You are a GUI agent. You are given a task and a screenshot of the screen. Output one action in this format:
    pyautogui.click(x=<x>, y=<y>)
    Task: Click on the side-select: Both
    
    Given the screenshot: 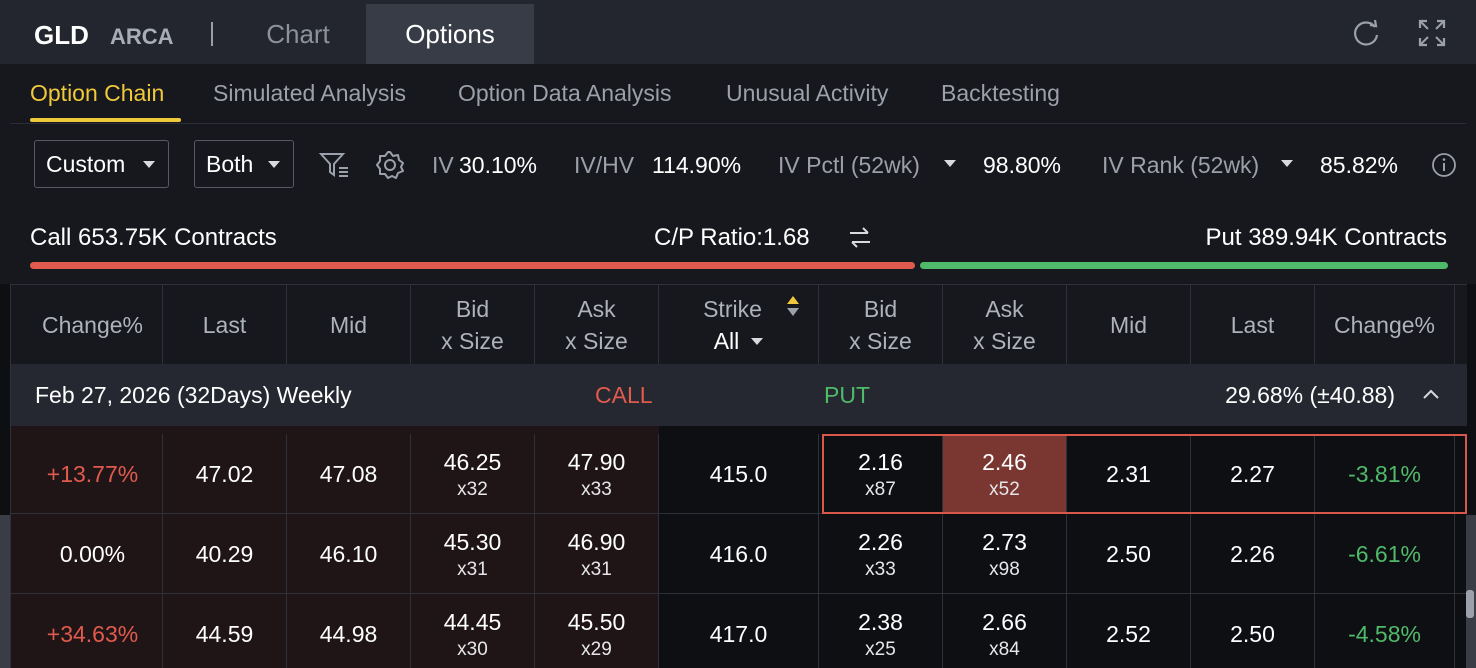 What is the action you would take?
    pyautogui.click(x=244, y=164)
    